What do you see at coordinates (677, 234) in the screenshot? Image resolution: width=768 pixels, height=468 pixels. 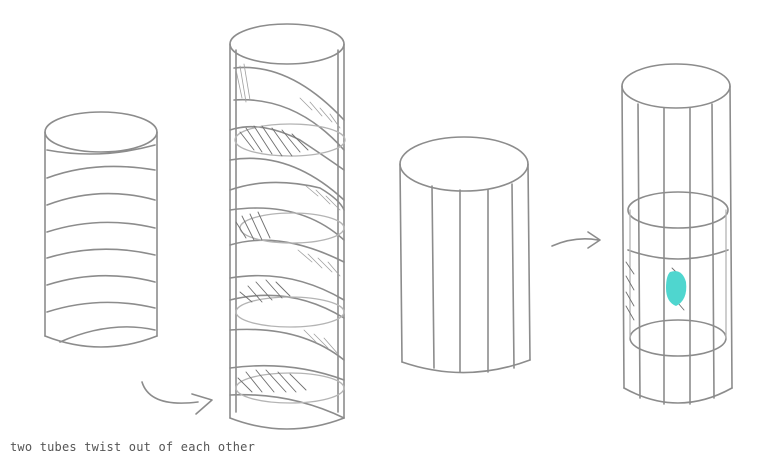 I see `caged-tube` at bounding box center [677, 234].